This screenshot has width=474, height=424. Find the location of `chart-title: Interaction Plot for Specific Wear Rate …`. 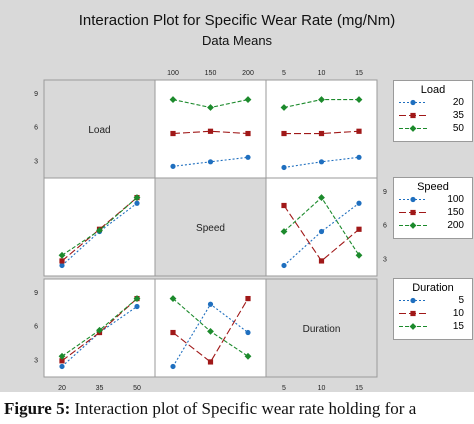

chart-title: Interaction Plot for Specific Wear Rate … is located at coordinates (237, 20).